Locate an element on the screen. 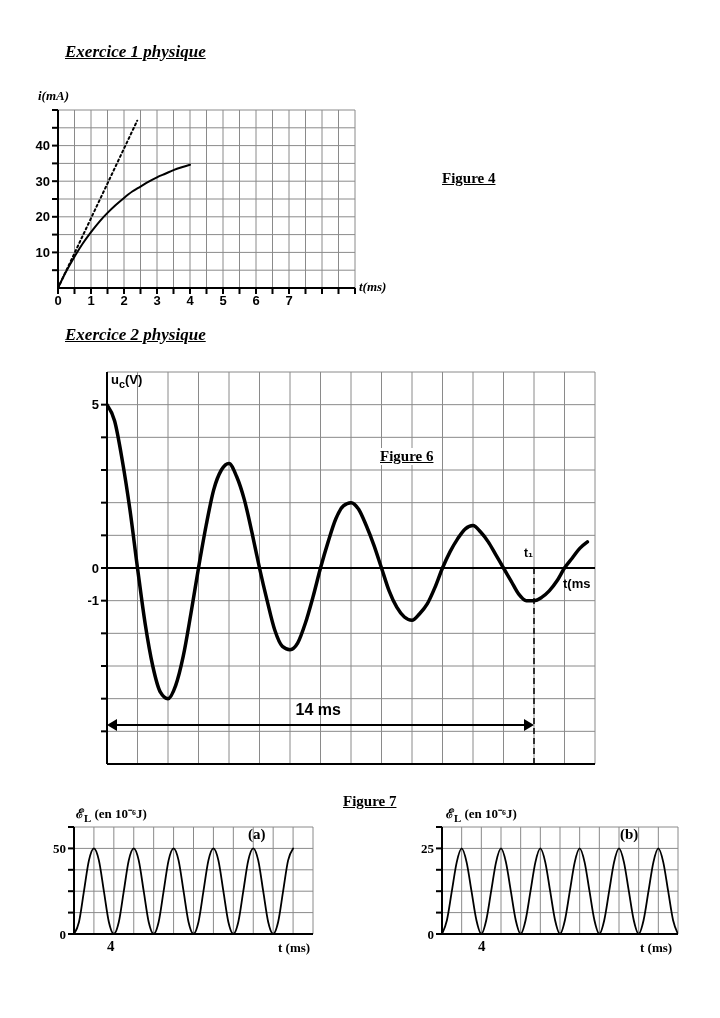 Image resolution: width=720 pixels, height=1018 pixels. y-axis-title: u$_{c}$(V) is located at coordinates (127, 381).